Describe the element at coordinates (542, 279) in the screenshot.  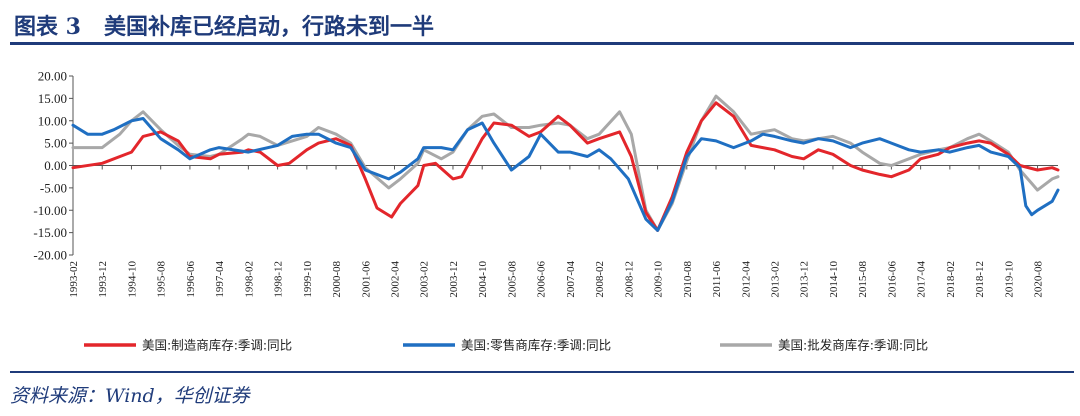
I see `x-tick-label: 2006-06` at that location.